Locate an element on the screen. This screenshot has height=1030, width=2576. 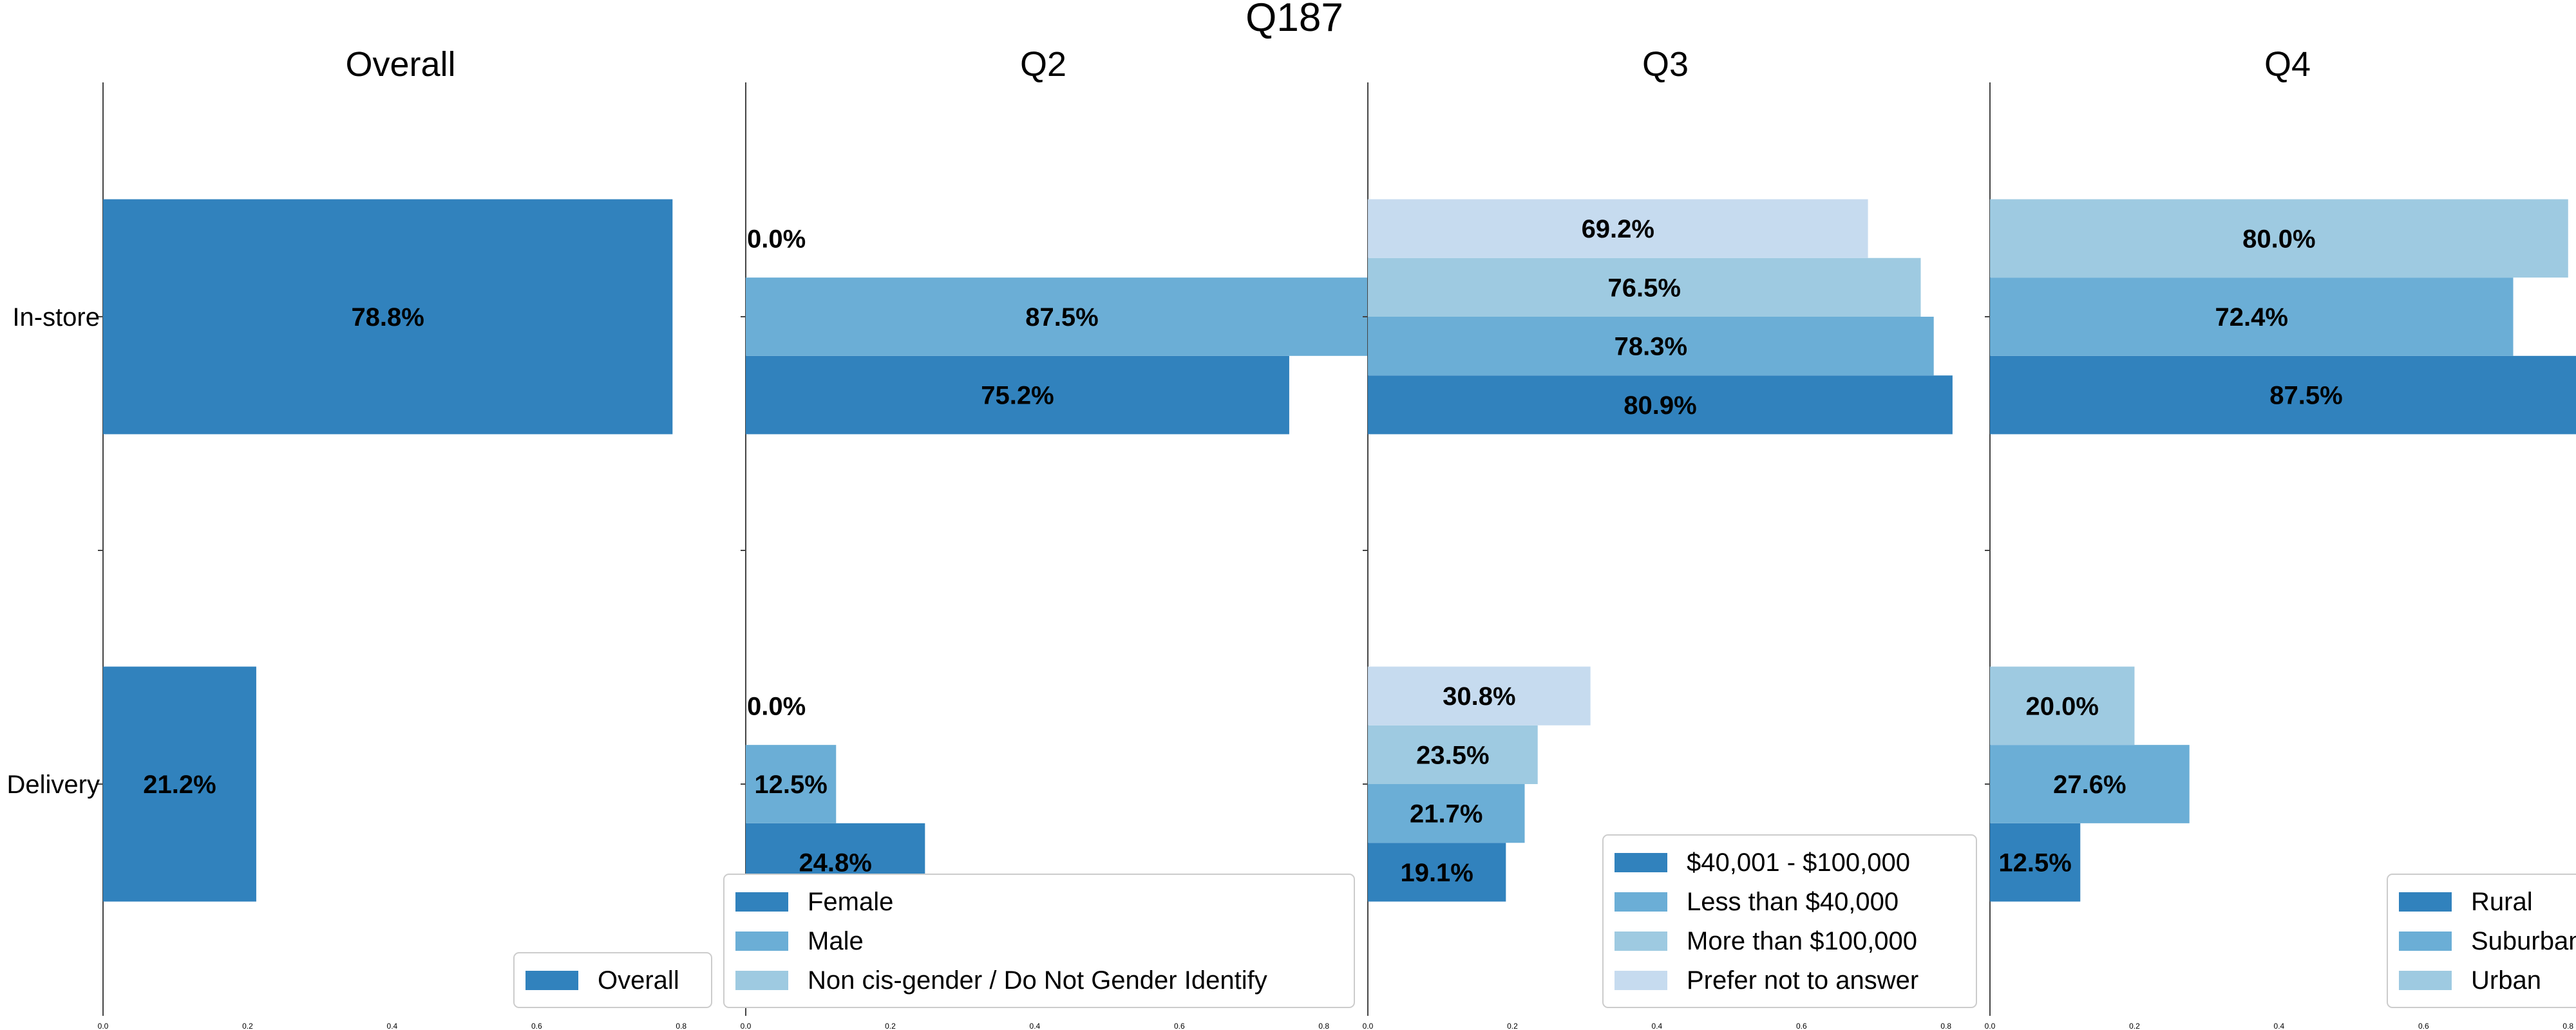
bar-delivery-rural is located at coordinates (2035, 862).